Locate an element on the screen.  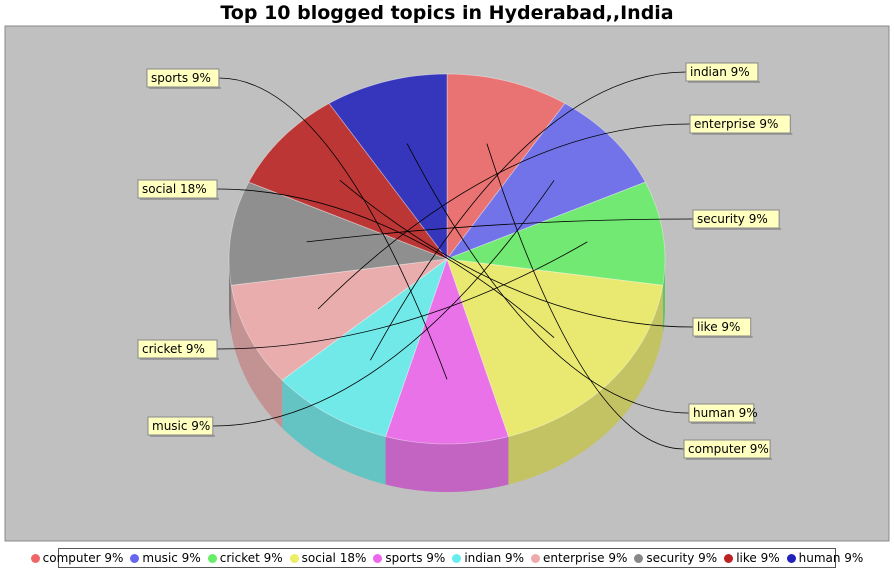
legend-swatch-enterprise is located at coordinates (536, 558).